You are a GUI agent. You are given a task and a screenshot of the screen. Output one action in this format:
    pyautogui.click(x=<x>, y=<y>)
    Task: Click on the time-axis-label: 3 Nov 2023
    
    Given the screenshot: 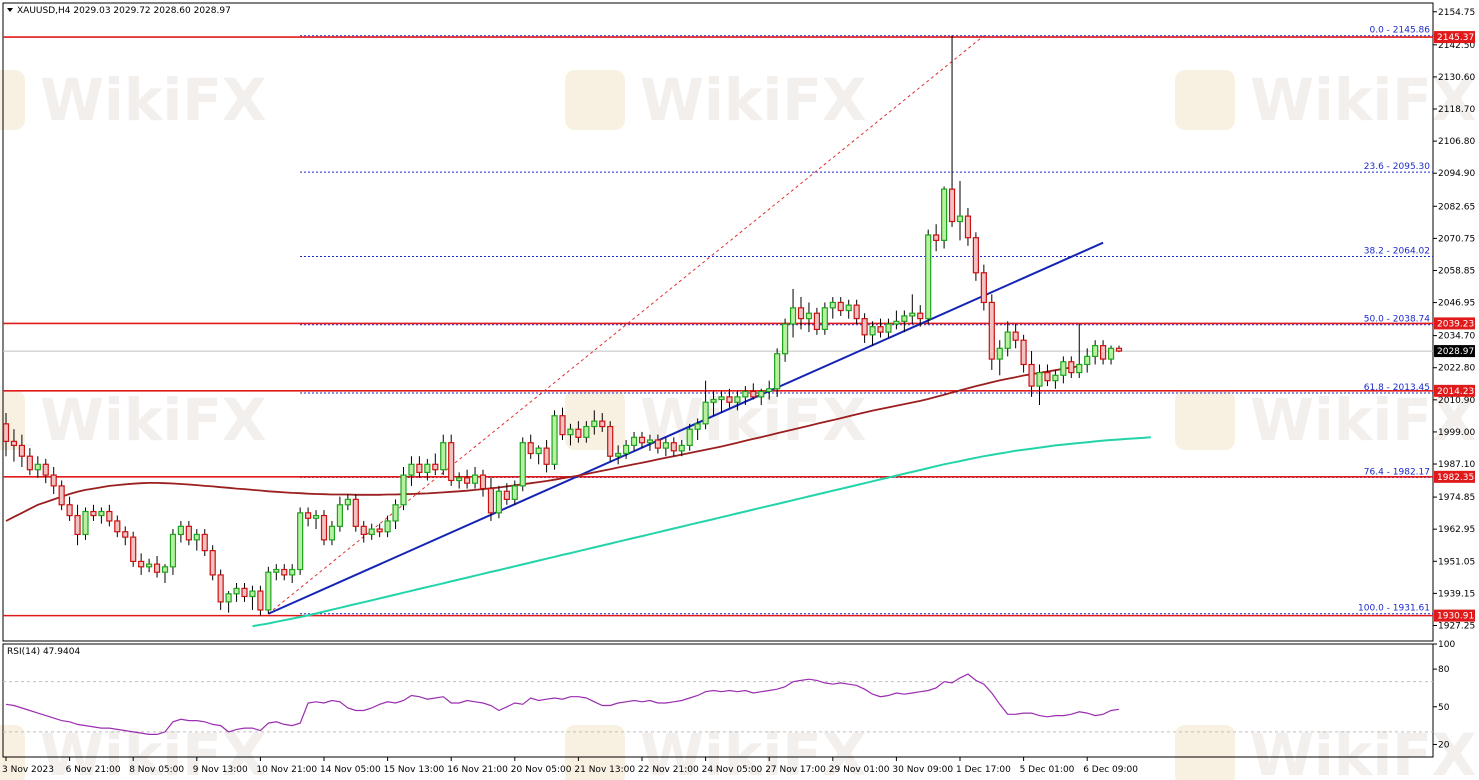 What is the action you would take?
    pyautogui.click(x=28, y=770)
    